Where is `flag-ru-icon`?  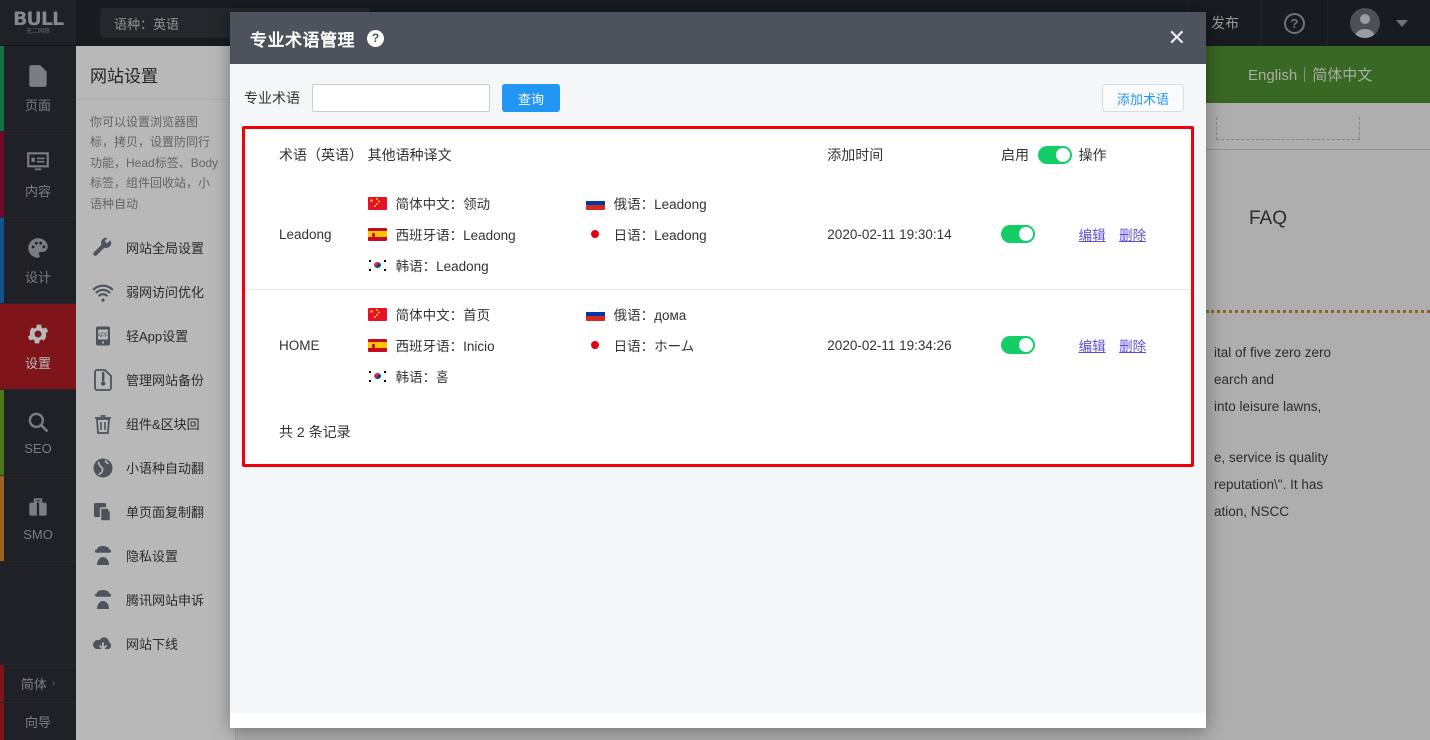
flag-ru-icon is located at coordinates (595, 314).